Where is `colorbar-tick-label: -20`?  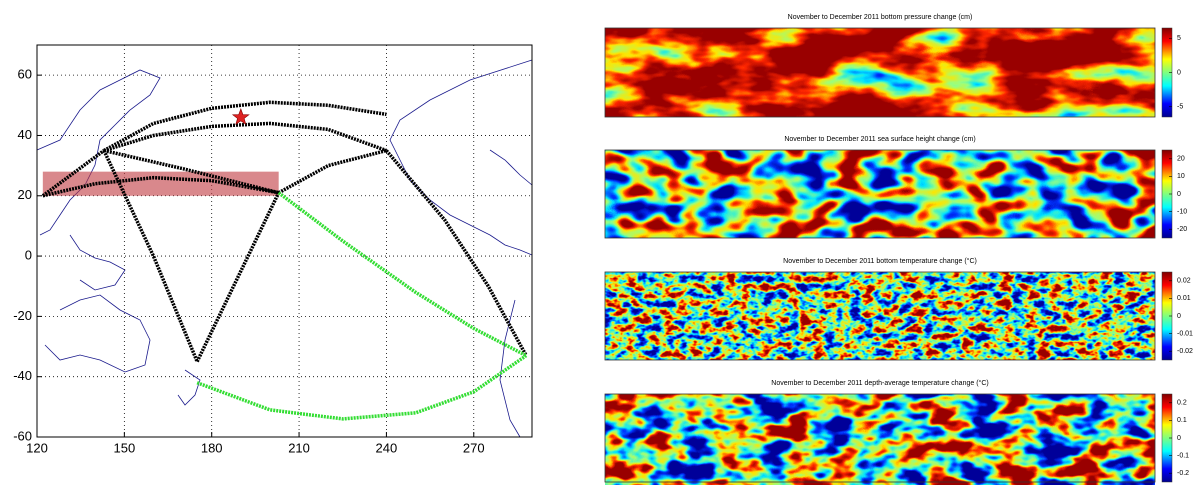 colorbar-tick-label: -20 is located at coordinates (1182, 229).